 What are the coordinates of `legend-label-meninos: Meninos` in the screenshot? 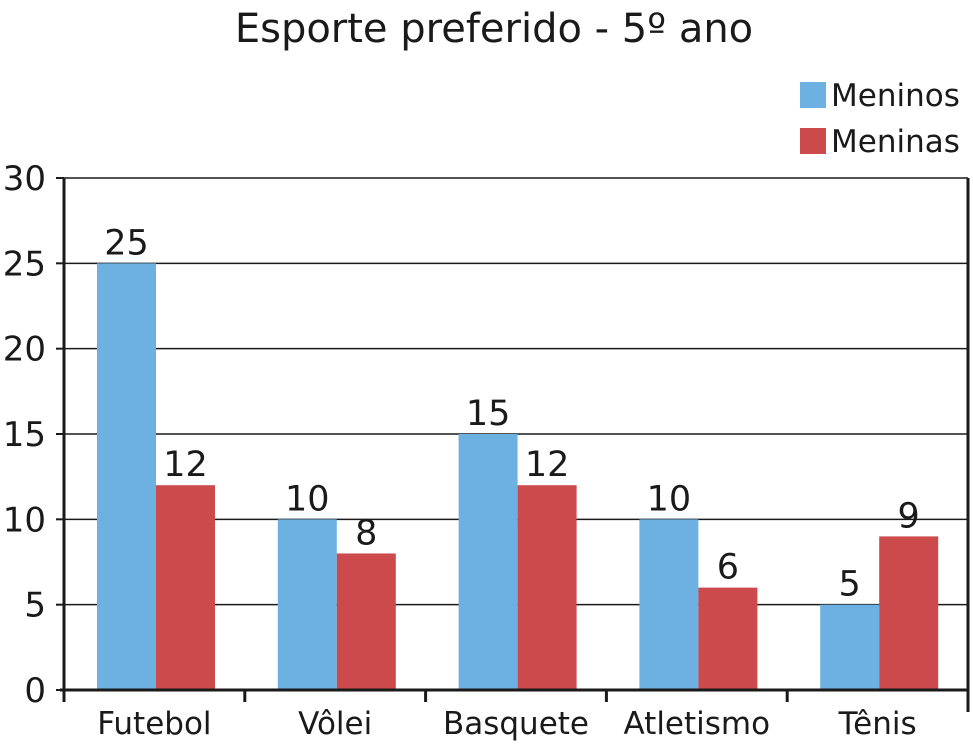 It's located at (895, 96).